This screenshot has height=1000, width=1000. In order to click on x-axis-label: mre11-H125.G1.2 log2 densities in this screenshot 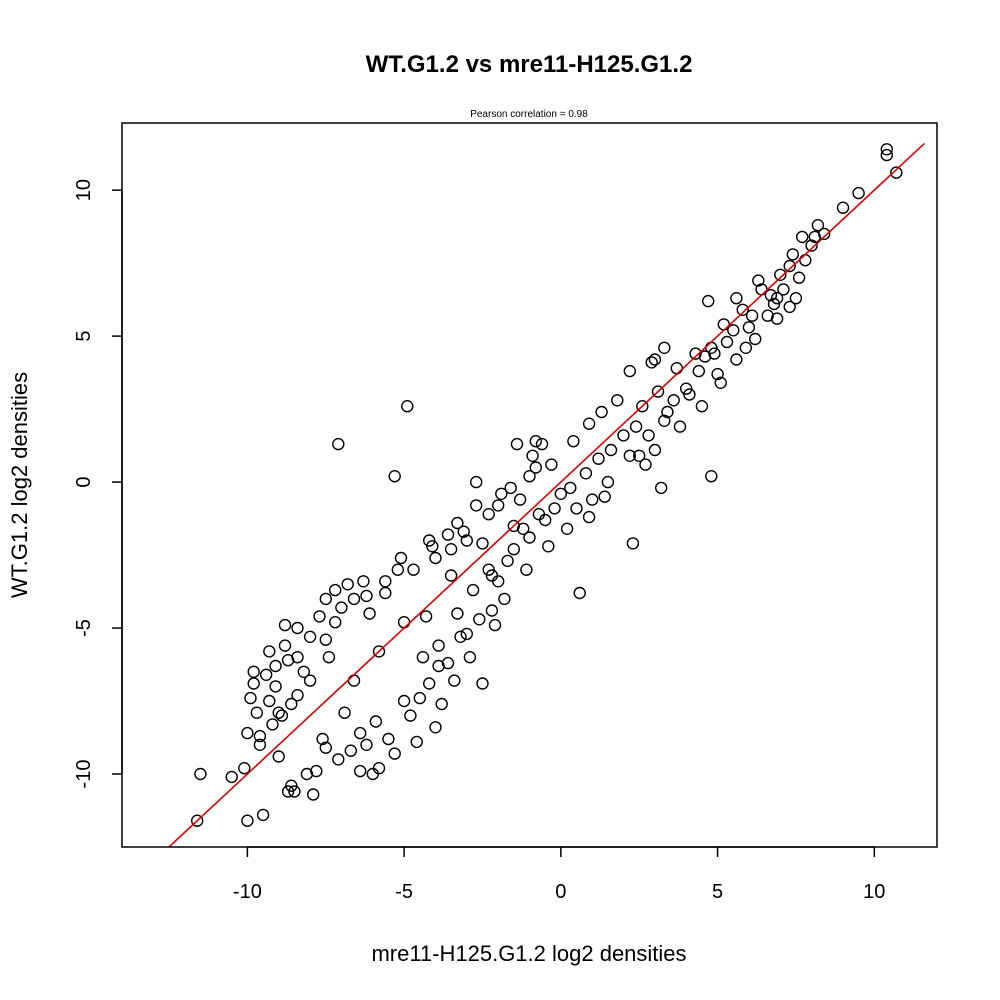, I will do `click(528, 953)`.